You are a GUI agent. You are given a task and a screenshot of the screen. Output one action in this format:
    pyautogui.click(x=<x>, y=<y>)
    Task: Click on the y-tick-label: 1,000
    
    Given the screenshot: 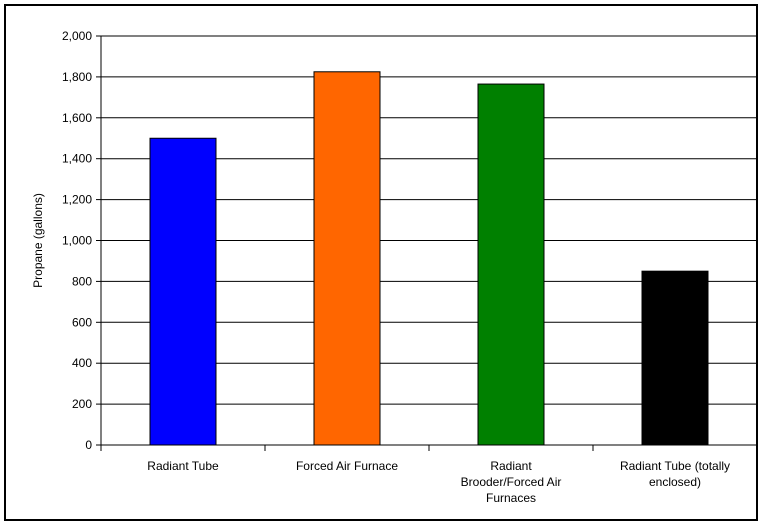 What is the action you would take?
    pyautogui.click(x=77, y=241)
    